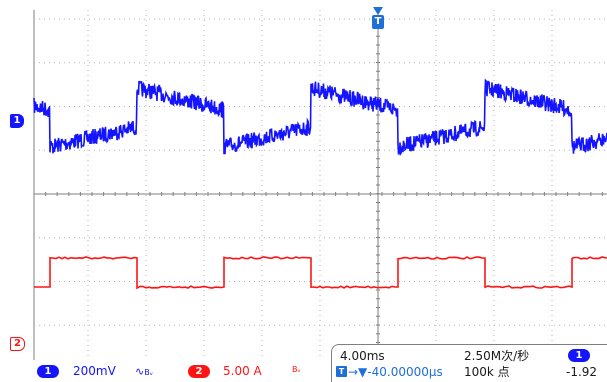 The width and height of the screenshot is (607, 382). I want to click on channel-2-marker: 2, so click(17, 344).